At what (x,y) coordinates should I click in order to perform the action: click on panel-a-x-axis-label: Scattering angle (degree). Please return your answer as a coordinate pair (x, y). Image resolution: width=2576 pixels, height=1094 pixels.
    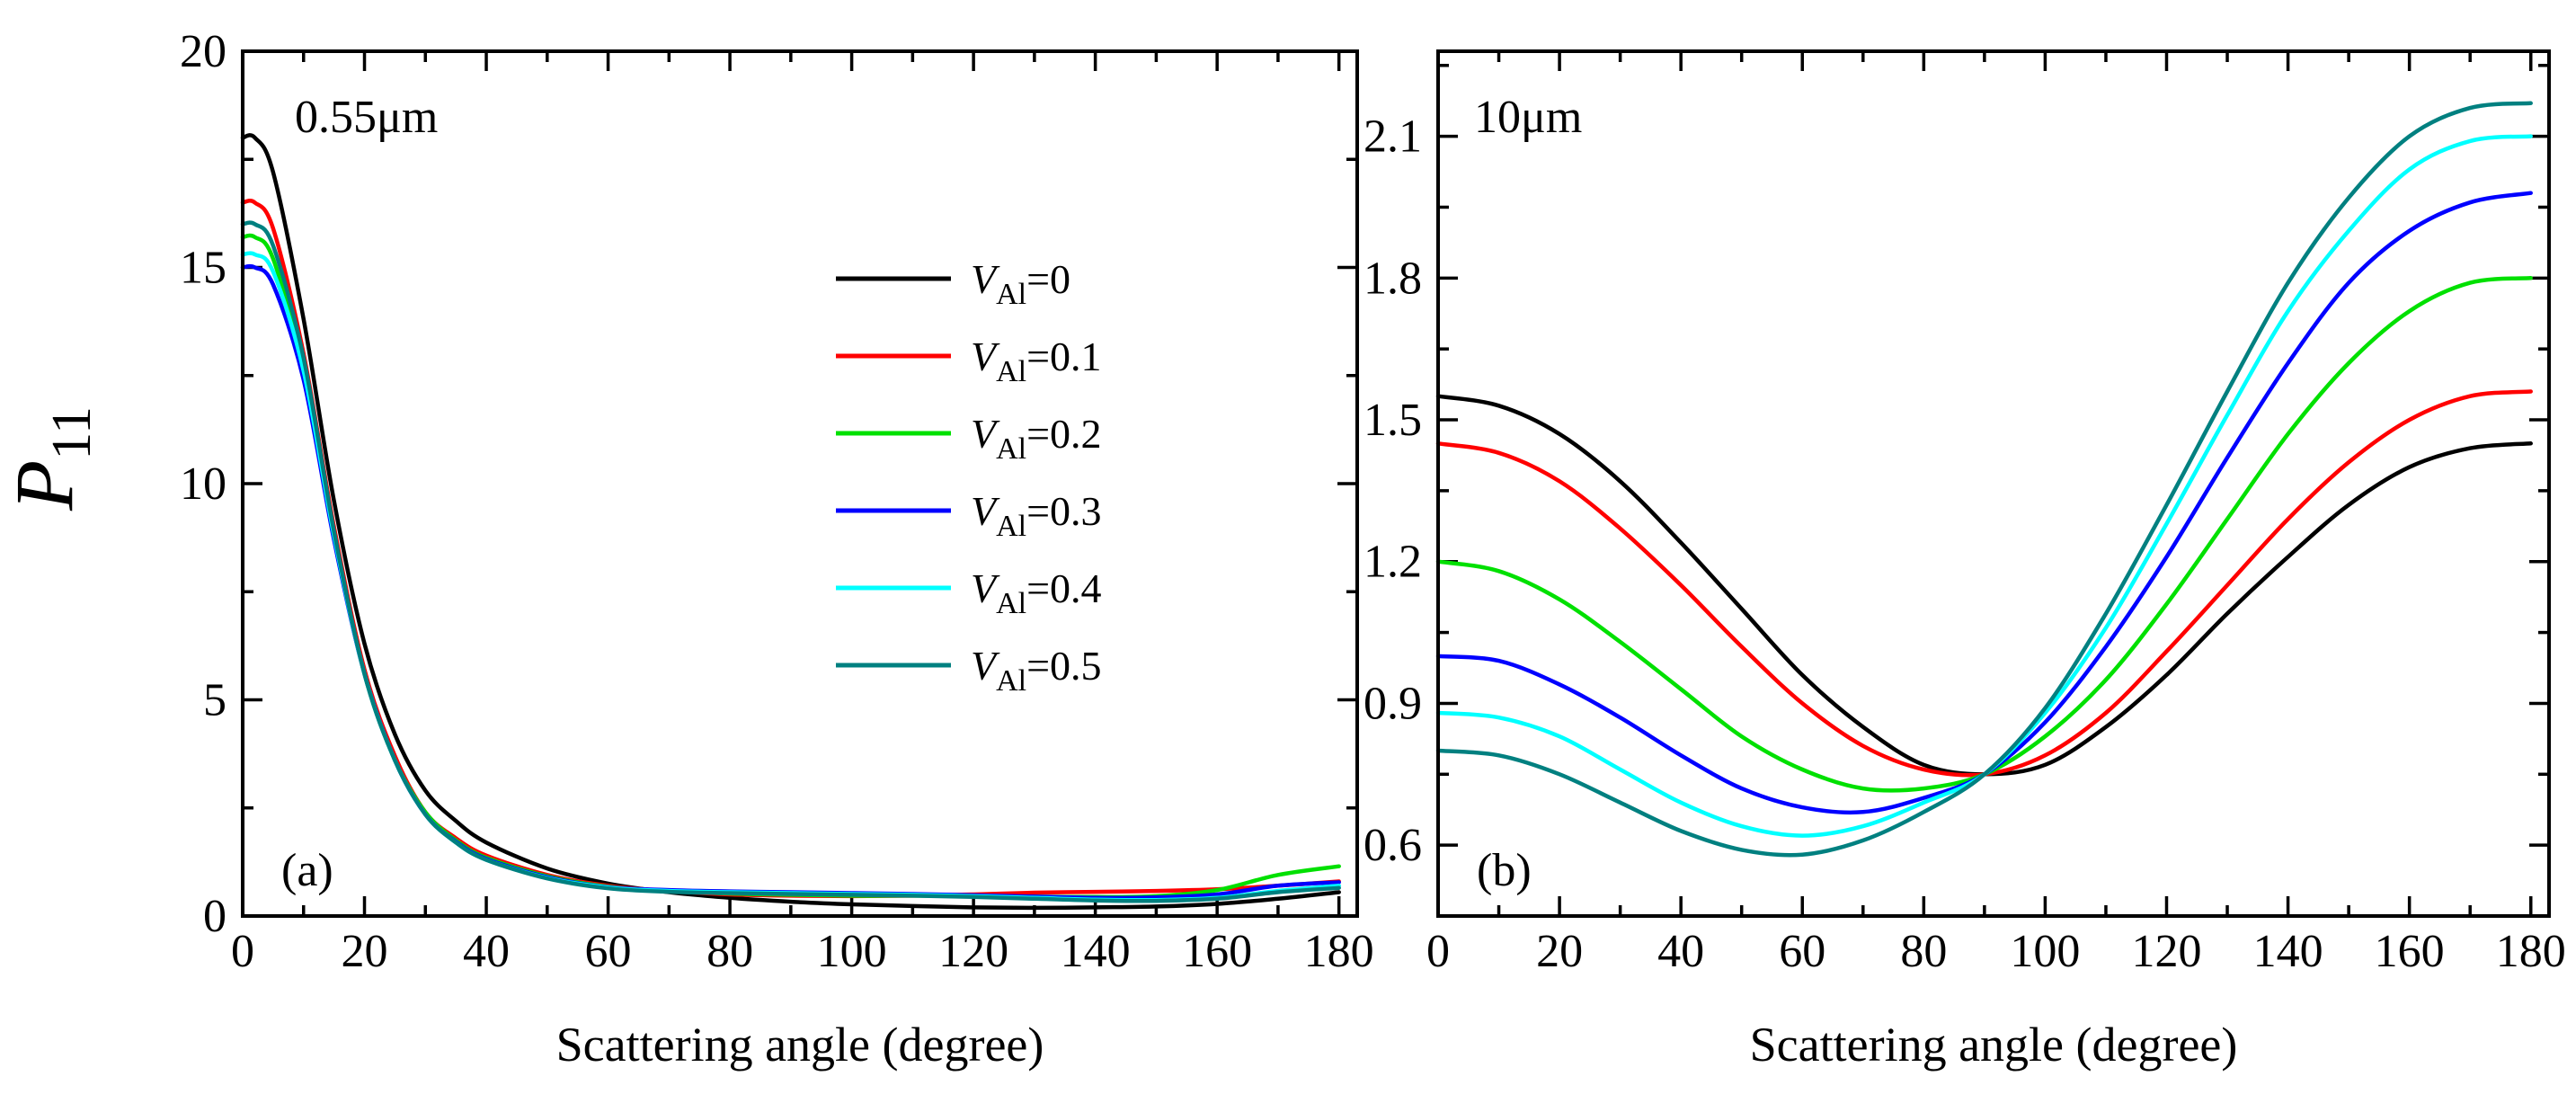
    Looking at the image, I should click on (800, 1045).